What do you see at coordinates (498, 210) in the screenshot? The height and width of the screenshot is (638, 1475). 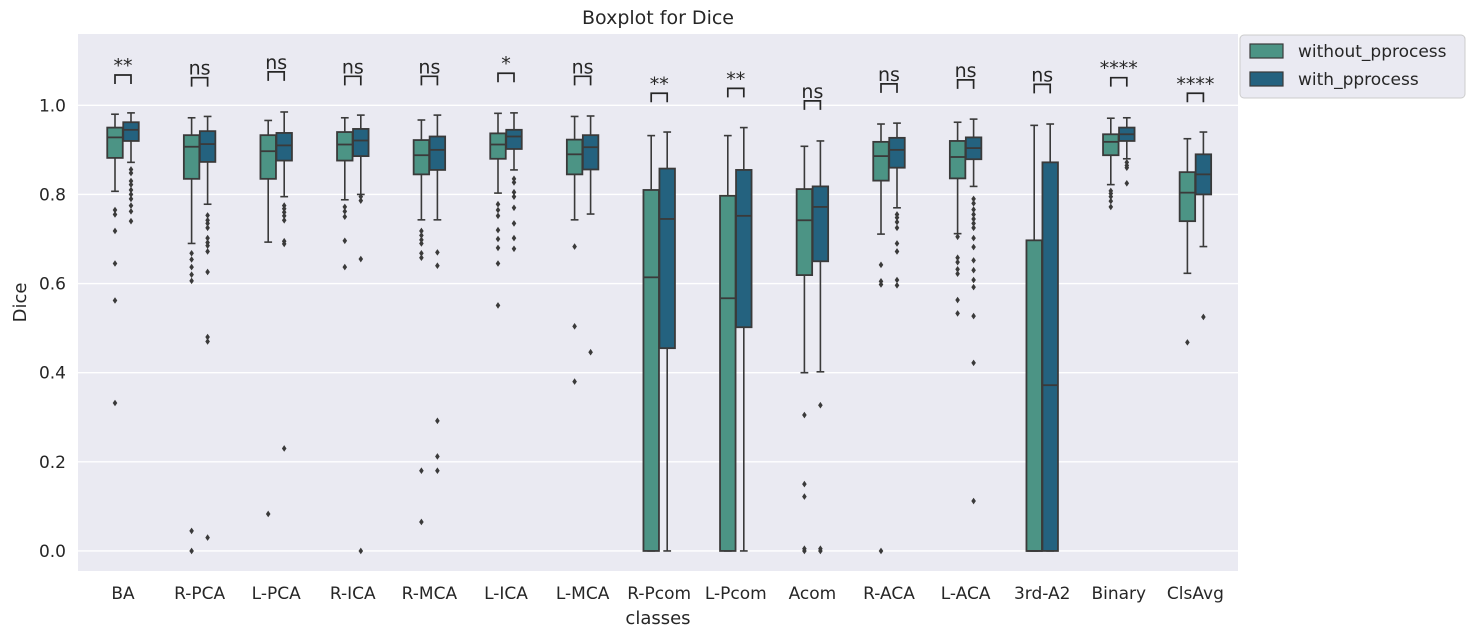 I see `box-without_pprocess-L-ICA` at bounding box center [498, 210].